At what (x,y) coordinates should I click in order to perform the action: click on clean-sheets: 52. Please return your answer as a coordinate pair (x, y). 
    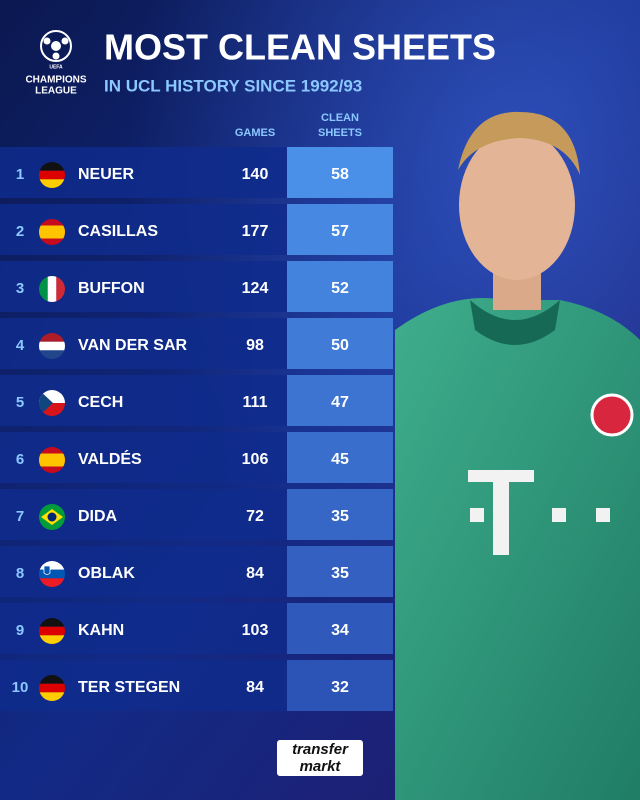
    Looking at the image, I should click on (340, 288).